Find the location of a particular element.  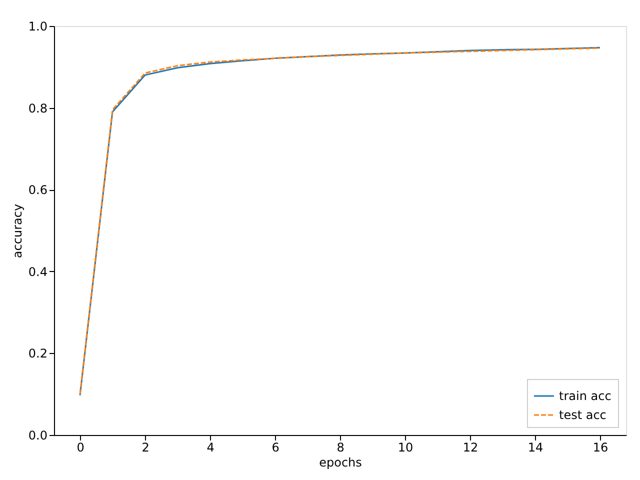

x-tick-label: 6 is located at coordinates (276, 447).